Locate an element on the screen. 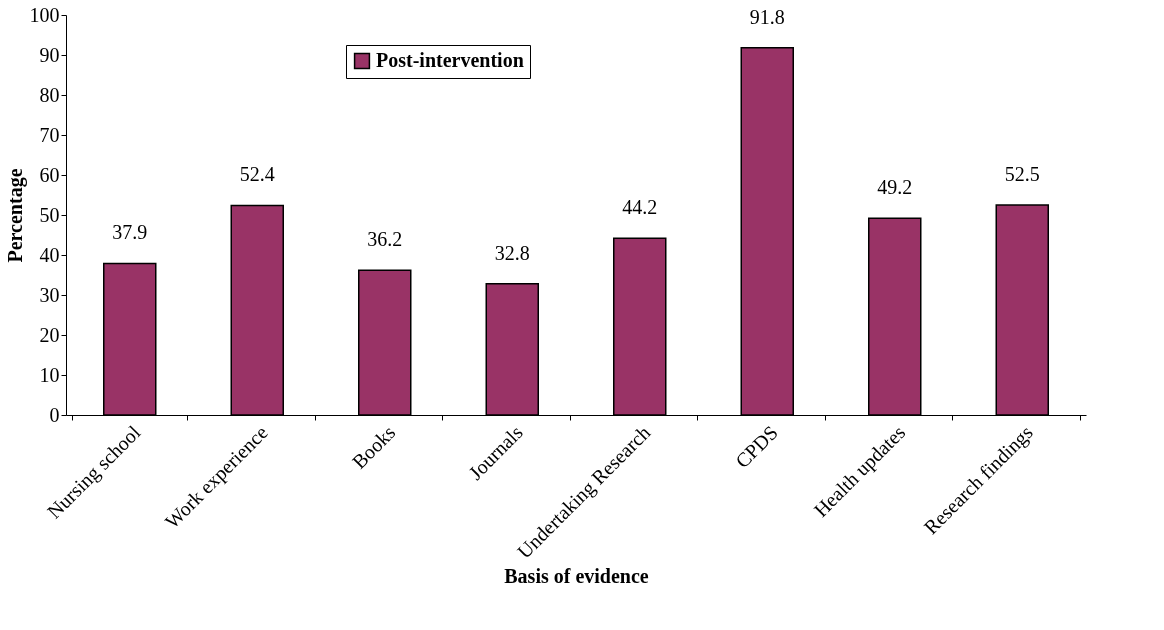 The height and width of the screenshot is (630, 1164). y-tick-label: 50 is located at coordinates (49, 214).